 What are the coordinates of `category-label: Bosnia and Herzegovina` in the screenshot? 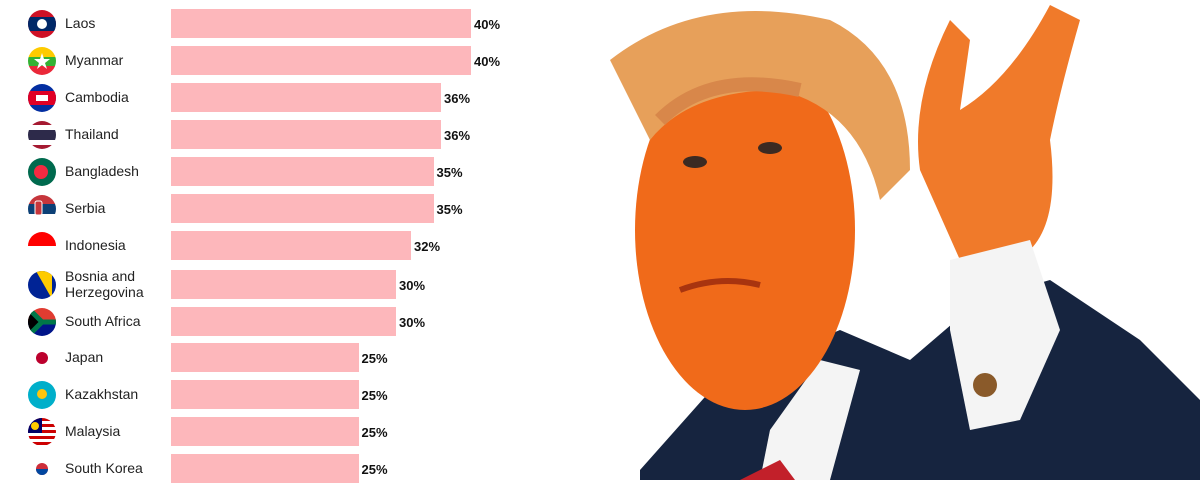 It's located at (104, 284).